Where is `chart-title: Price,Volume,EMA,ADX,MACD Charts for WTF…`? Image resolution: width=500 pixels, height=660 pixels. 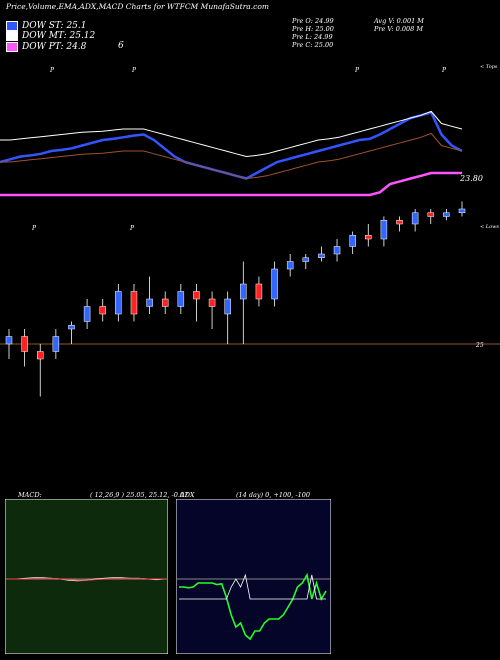 chart-title: Price,Volume,EMA,ADX,MACD Charts for WTF… is located at coordinates (137, 6).